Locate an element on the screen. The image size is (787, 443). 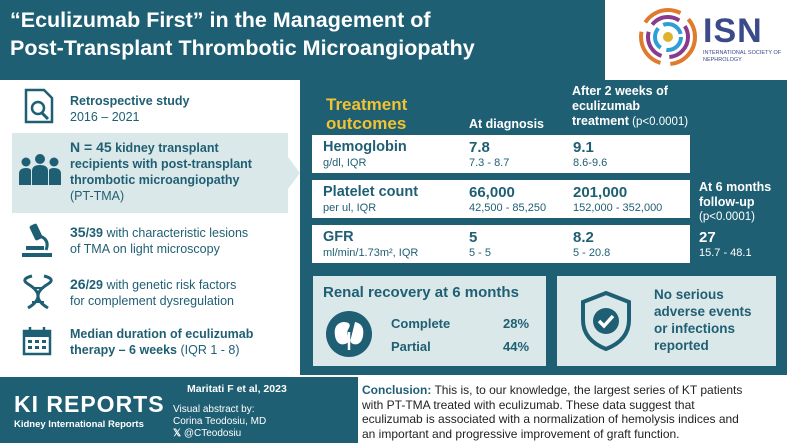
col-6m-p-value: (p<0.0001) is located at coordinates (727, 217).